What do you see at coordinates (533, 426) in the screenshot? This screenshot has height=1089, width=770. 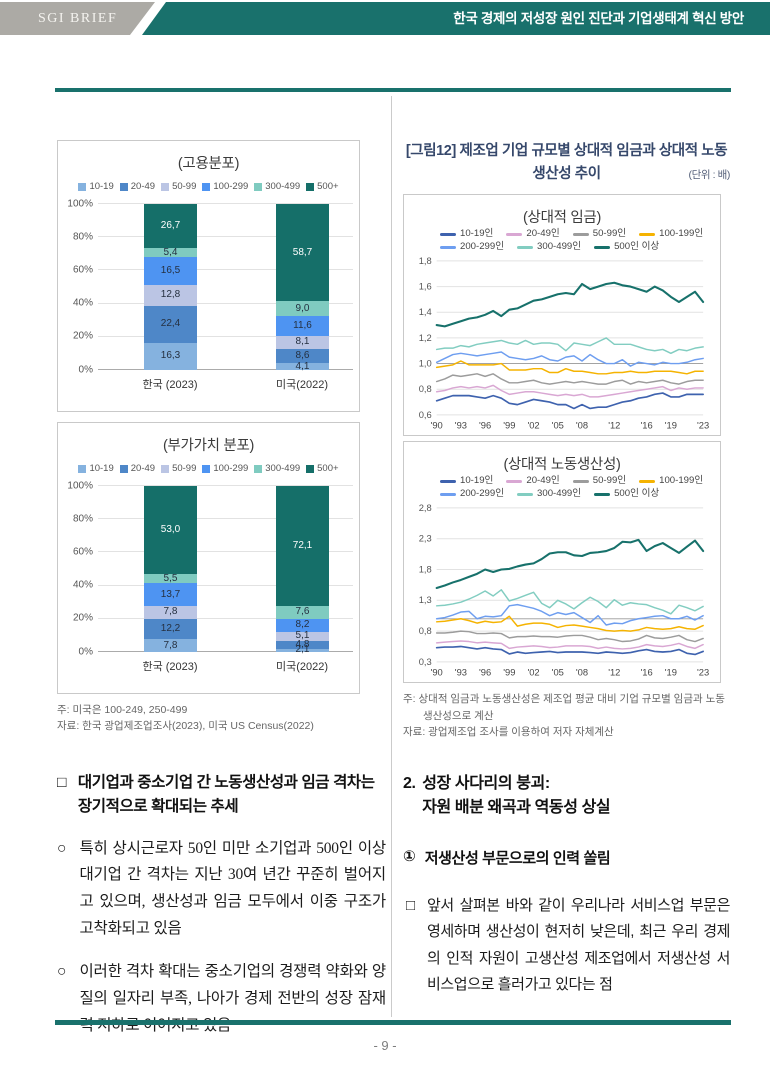 I see `svg-text: '02` at bounding box center [533, 426].